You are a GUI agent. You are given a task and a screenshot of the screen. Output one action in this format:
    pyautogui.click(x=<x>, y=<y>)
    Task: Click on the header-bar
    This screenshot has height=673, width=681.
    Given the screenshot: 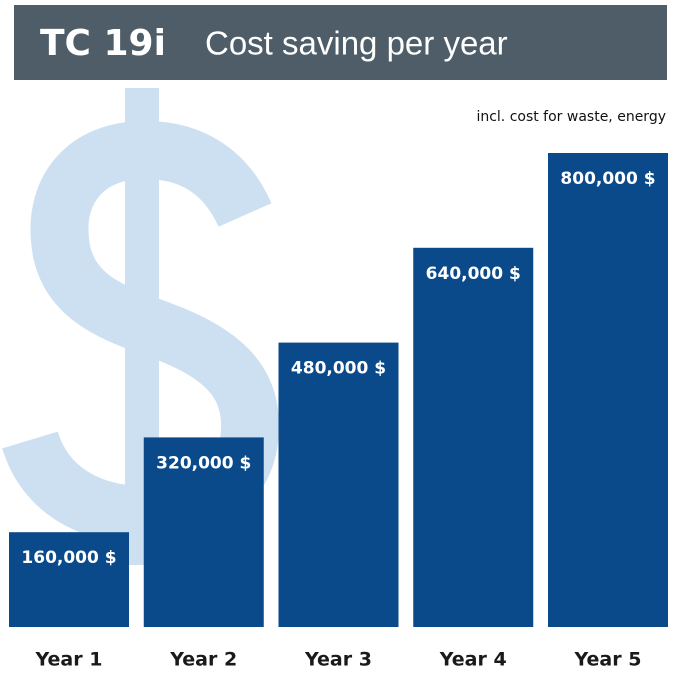 What is the action you would take?
    pyautogui.click(x=340, y=42)
    